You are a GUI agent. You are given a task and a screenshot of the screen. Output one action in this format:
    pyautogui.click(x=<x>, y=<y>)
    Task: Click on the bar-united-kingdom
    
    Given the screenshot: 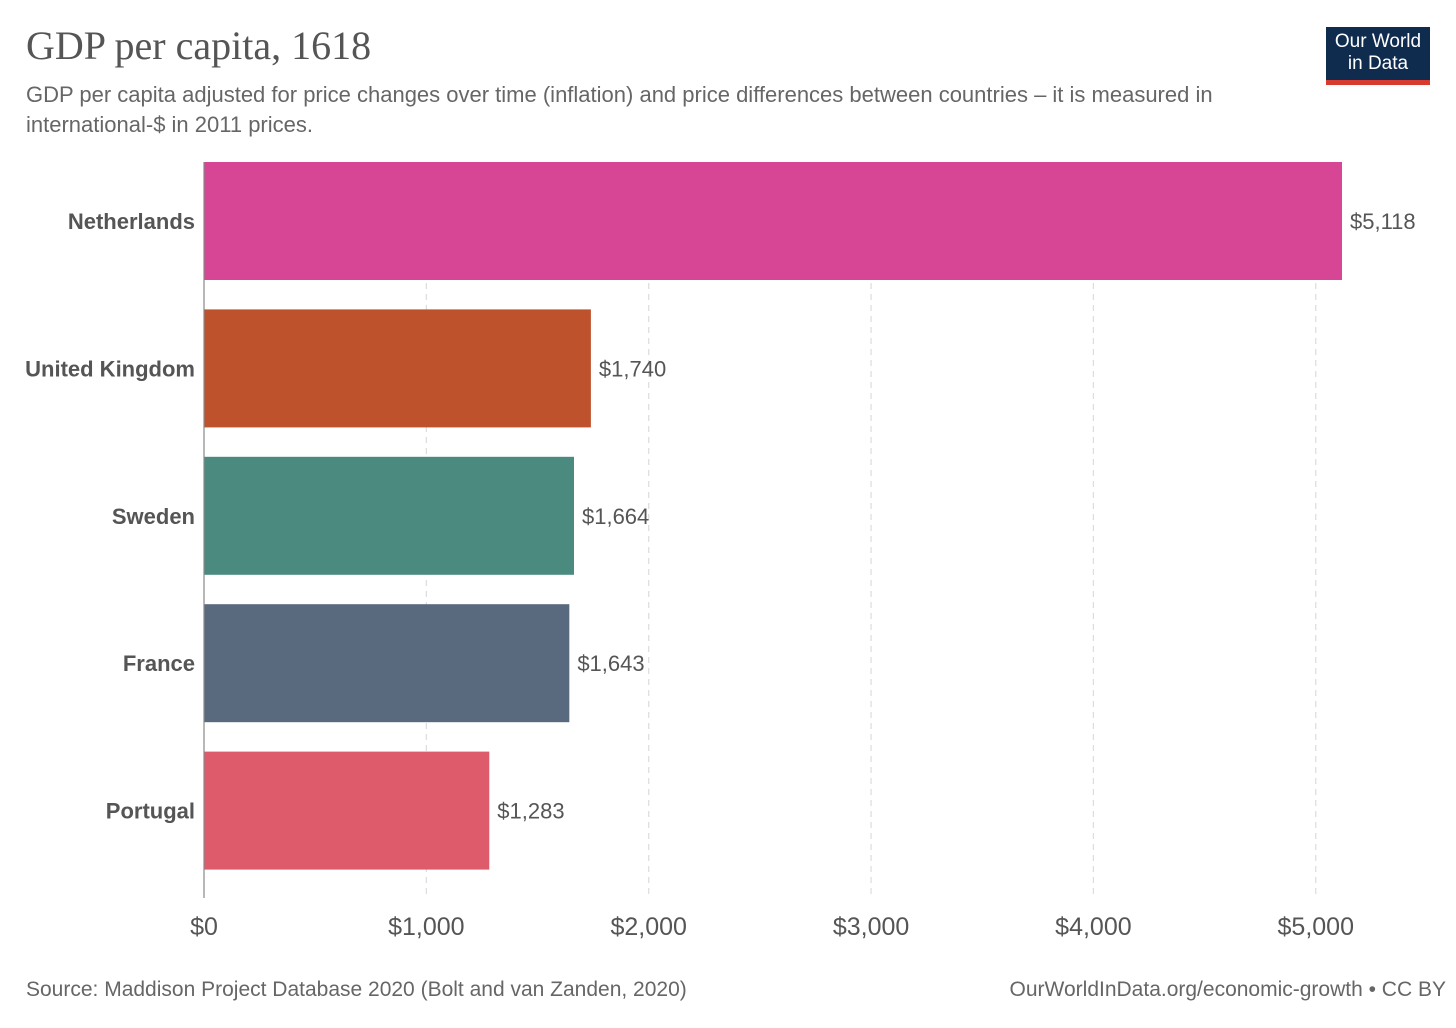 What is the action you would take?
    pyautogui.click(x=397, y=368)
    